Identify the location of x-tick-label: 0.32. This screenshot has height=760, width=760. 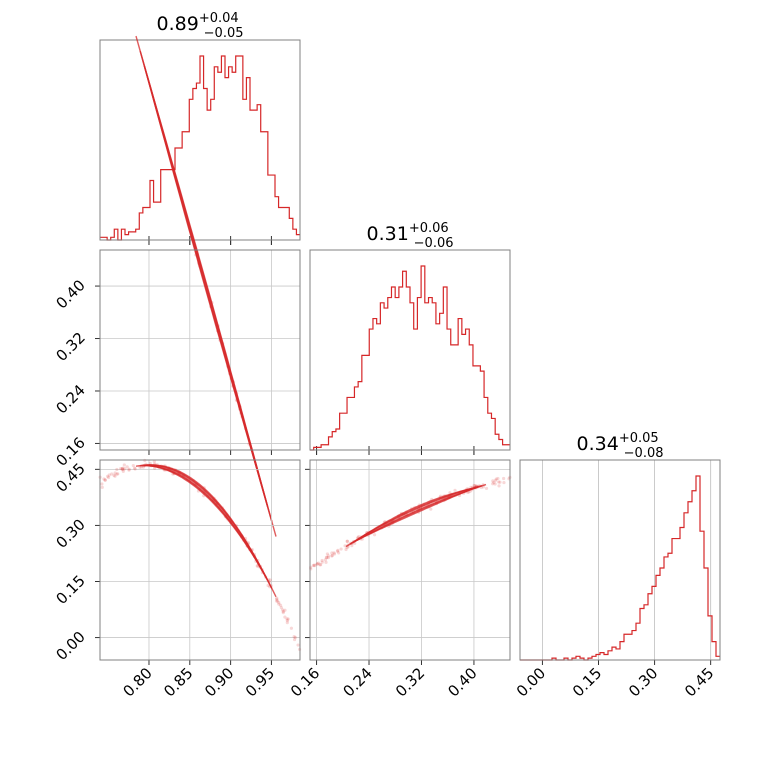
(410, 682).